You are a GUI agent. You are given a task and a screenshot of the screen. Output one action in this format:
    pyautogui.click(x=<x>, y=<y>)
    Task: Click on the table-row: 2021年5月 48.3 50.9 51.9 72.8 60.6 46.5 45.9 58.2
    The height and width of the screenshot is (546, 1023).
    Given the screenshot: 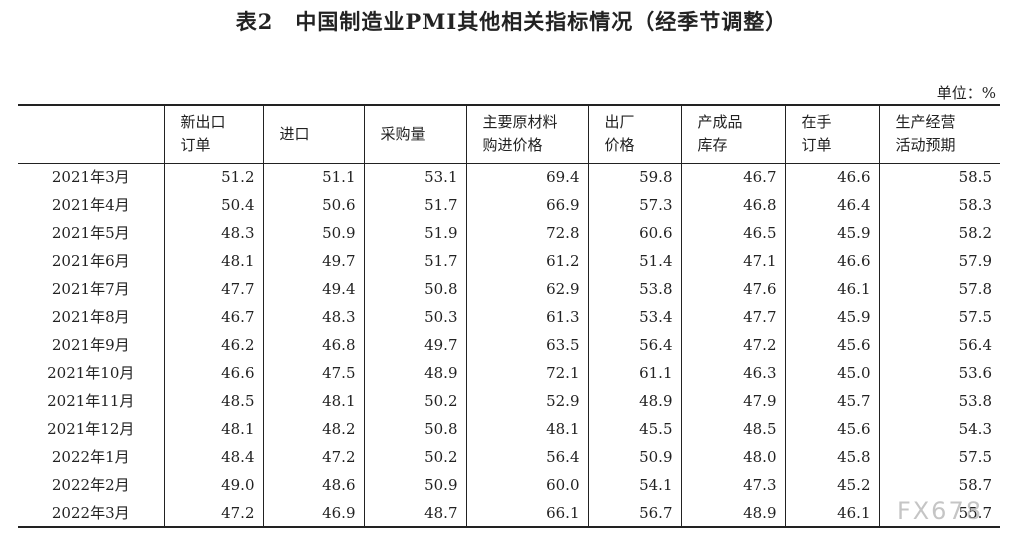 What is the action you would take?
    pyautogui.click(x=509, y=233)
    